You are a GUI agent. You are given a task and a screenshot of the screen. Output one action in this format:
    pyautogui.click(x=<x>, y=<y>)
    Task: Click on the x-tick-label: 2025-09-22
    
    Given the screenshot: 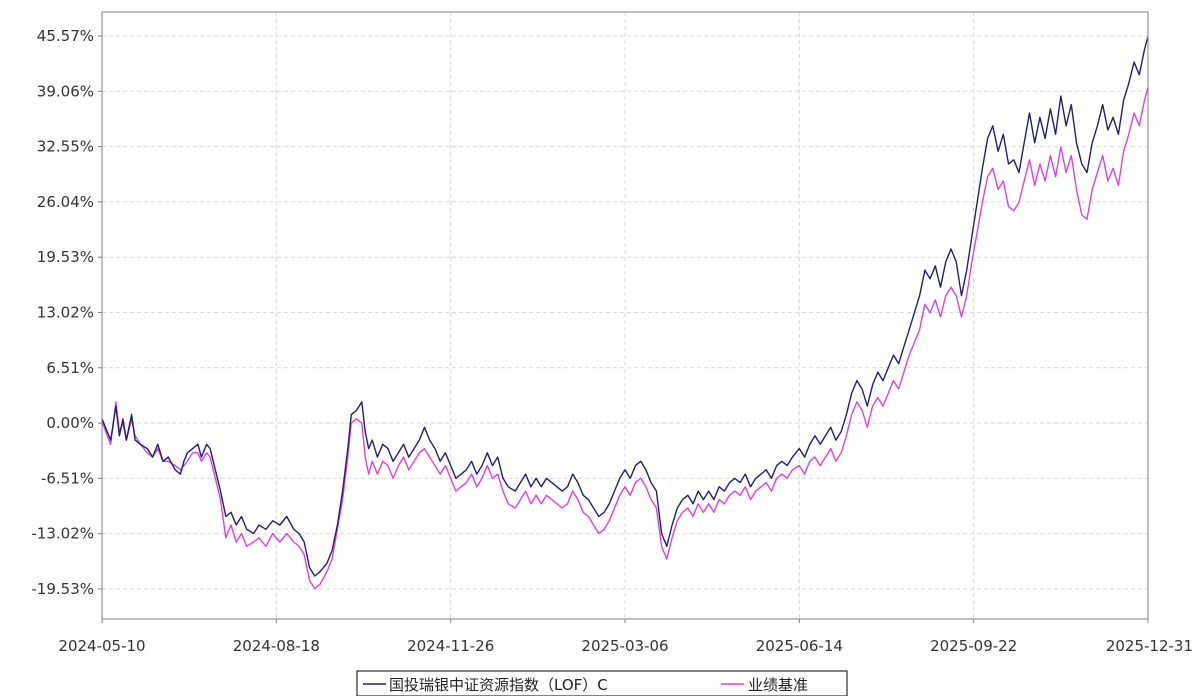 What is the action you would take?
    pyautogui.click(x=973, y=646)
    